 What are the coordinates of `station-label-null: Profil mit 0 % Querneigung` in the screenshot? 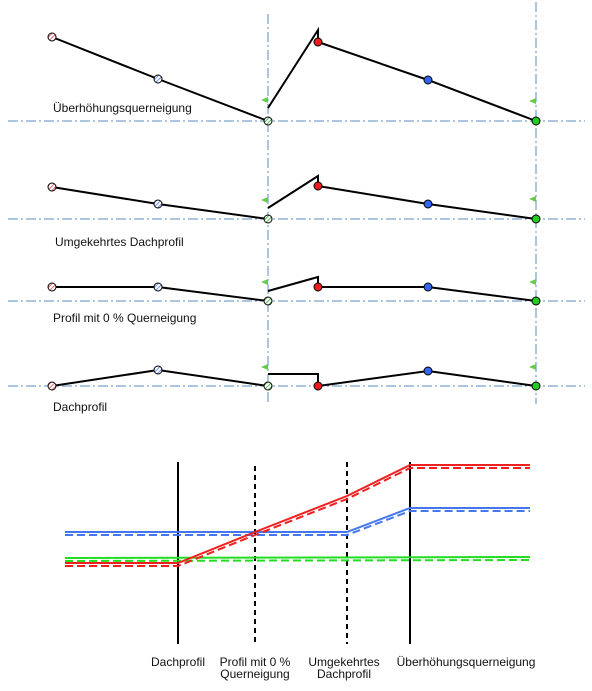 It's located at (255, 668).